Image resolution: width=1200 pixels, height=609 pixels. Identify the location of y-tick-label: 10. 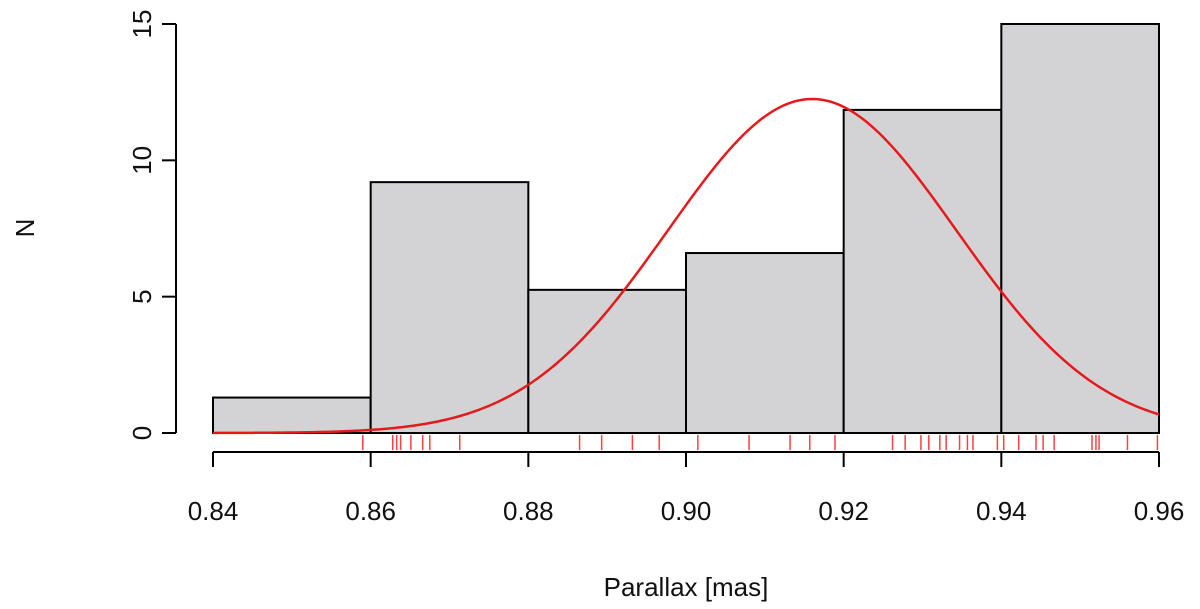
(142, 160).